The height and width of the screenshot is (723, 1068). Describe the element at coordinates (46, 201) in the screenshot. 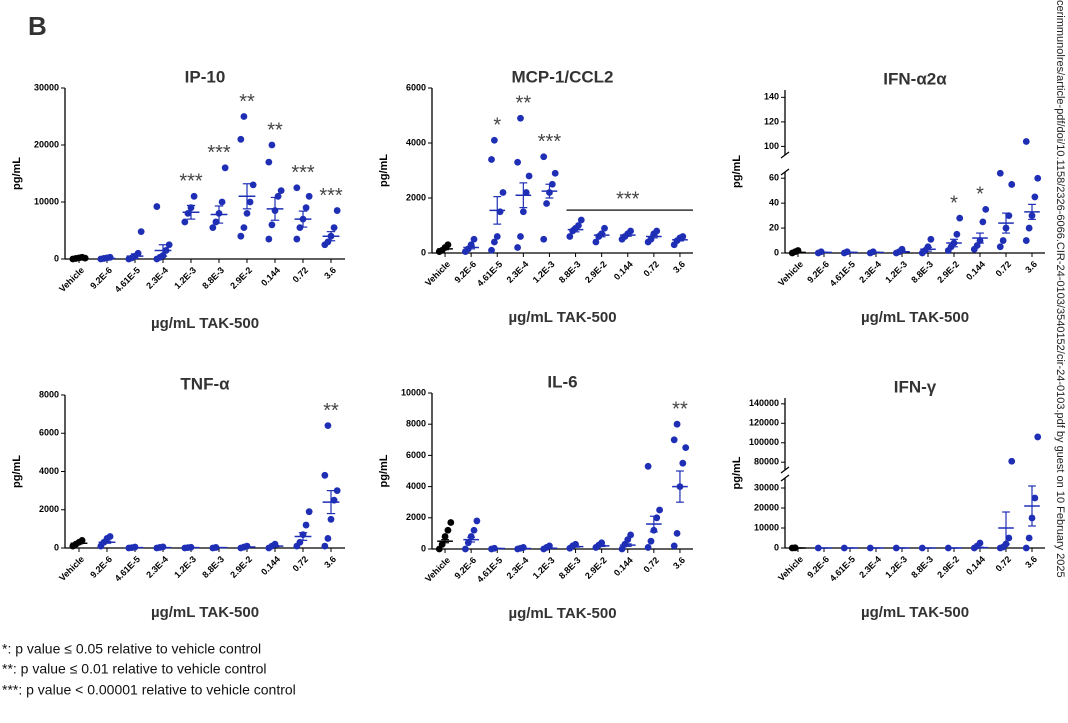

I see `y-tick-label: 10000` at that location.